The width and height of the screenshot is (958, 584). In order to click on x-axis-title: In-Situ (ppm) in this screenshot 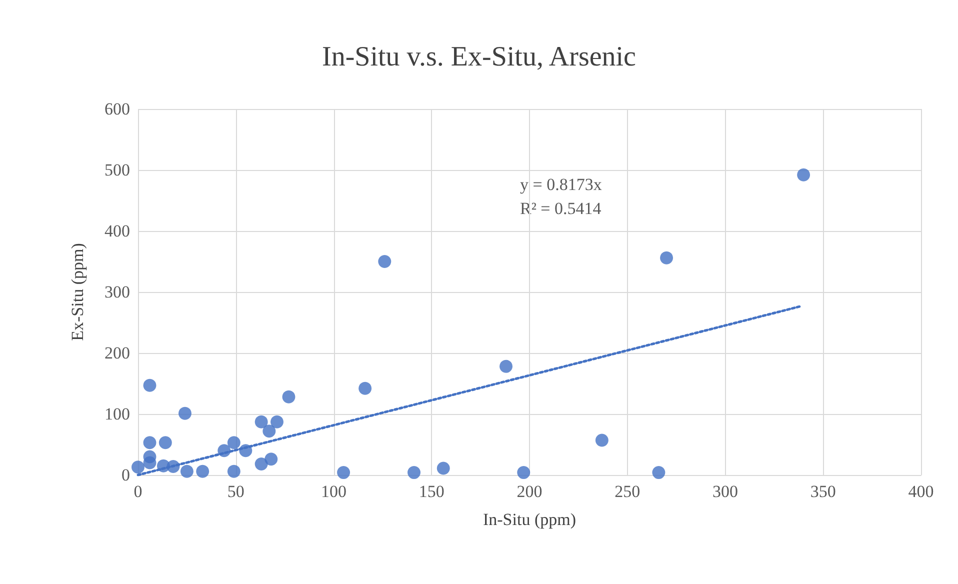, I will do `click(529, 519)`.